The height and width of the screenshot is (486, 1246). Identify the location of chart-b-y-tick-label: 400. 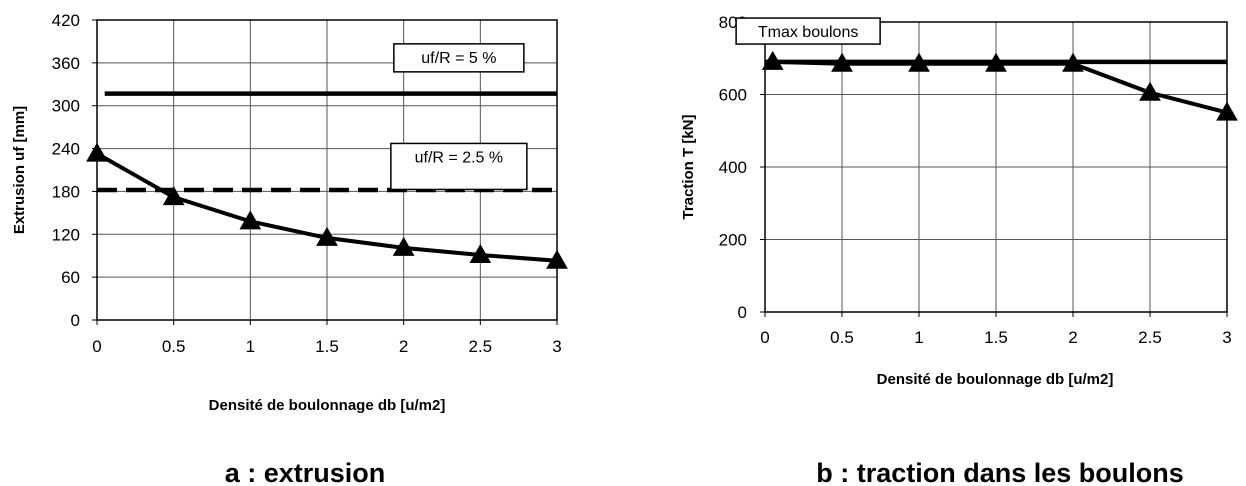
(733, 167).